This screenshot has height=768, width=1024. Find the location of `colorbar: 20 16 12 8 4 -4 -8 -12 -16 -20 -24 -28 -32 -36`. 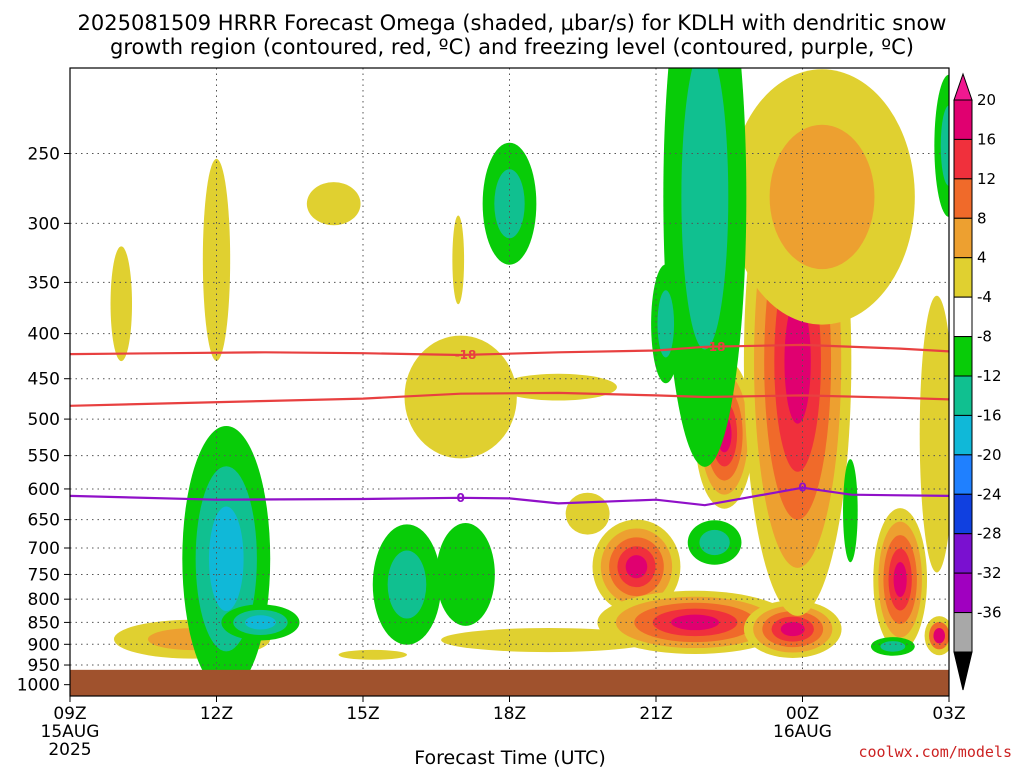

colorbar: 20 16 12 8 4 -4 -8 -12 -16 -20 -24 -28 -32 -36 is located at coordinates (977, 381).